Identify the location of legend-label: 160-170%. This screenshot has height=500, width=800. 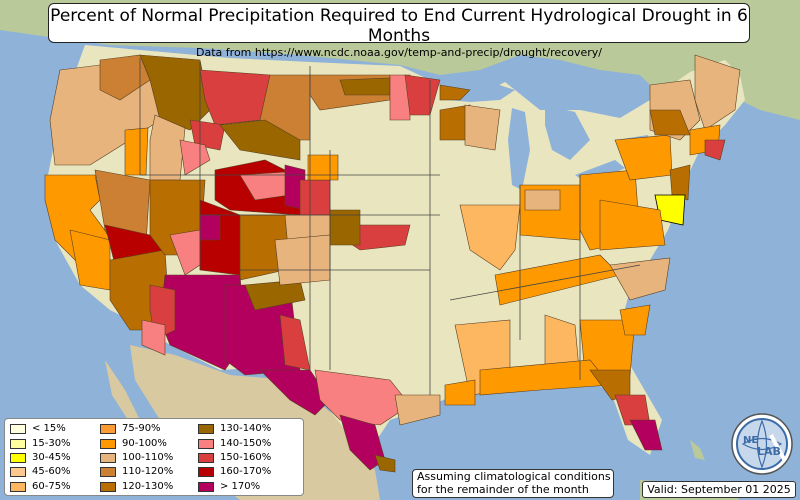
(246, 472).